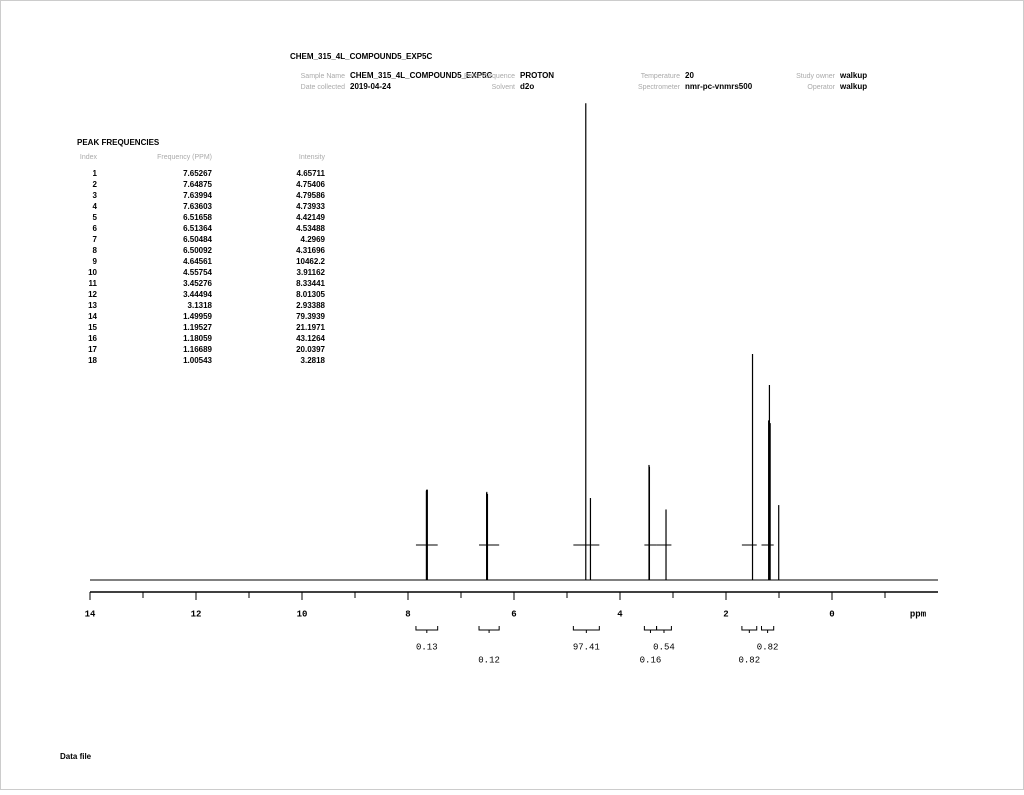  What do you see at coordinates (311, 272) in the screenshot?
I see `table-cell: 3.91162` at bounding box center [311, 272].